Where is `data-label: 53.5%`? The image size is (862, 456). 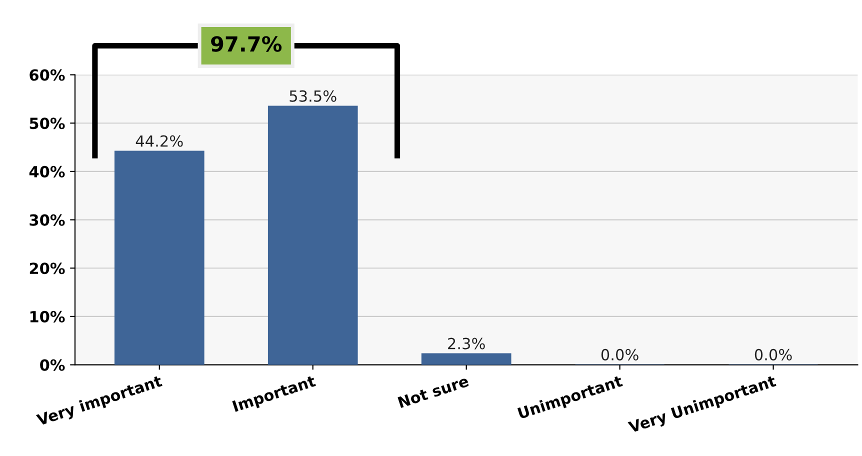
data-label: 53.5% is located at coordinates (313, 96).